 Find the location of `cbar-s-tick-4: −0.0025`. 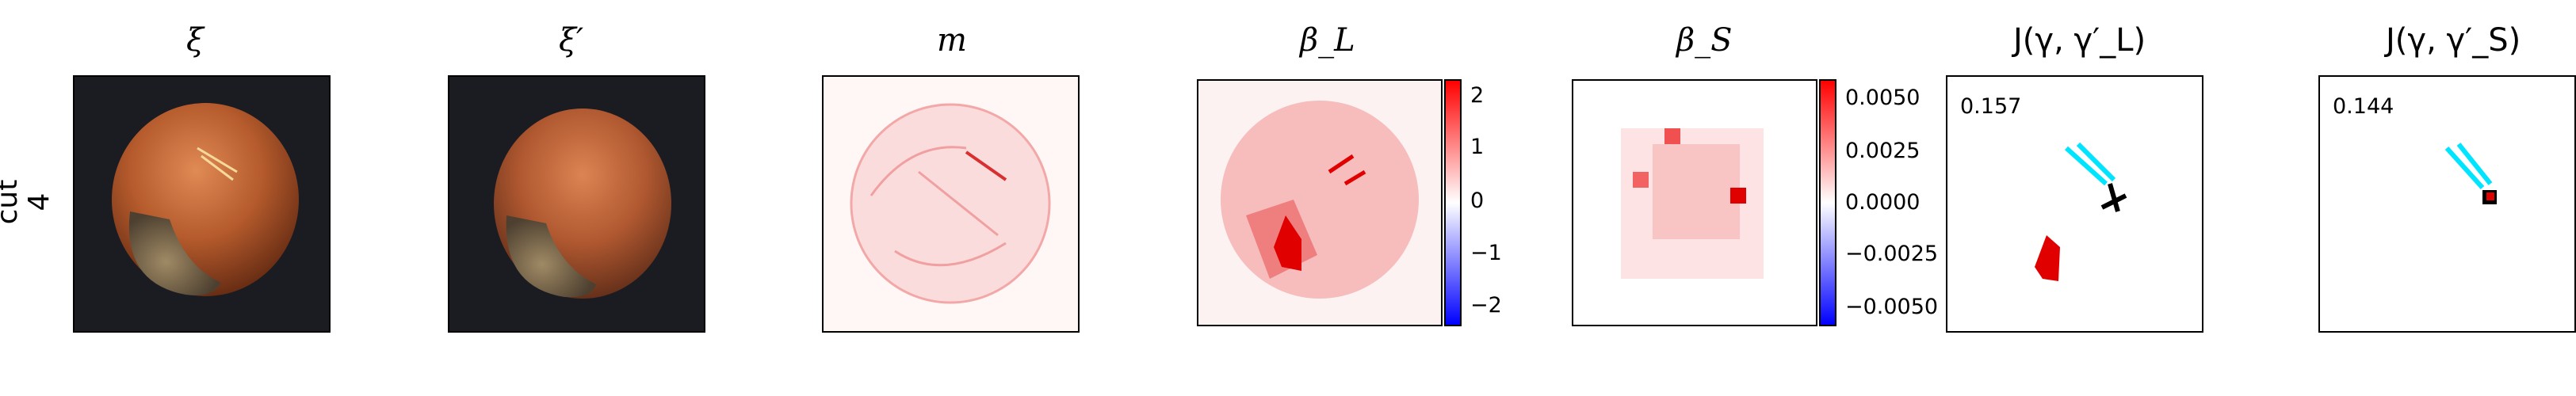

cbar-s-tick-4: −0.0025 is located at coordinates (1892, 254).